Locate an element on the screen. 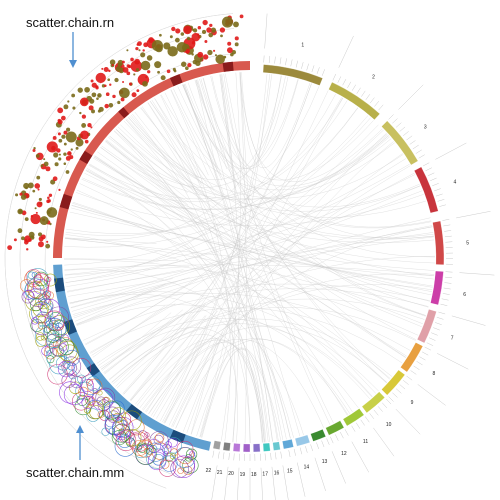 The image size is (500, 500). chromosome-label: 9 is located at coordinates (412, 403).